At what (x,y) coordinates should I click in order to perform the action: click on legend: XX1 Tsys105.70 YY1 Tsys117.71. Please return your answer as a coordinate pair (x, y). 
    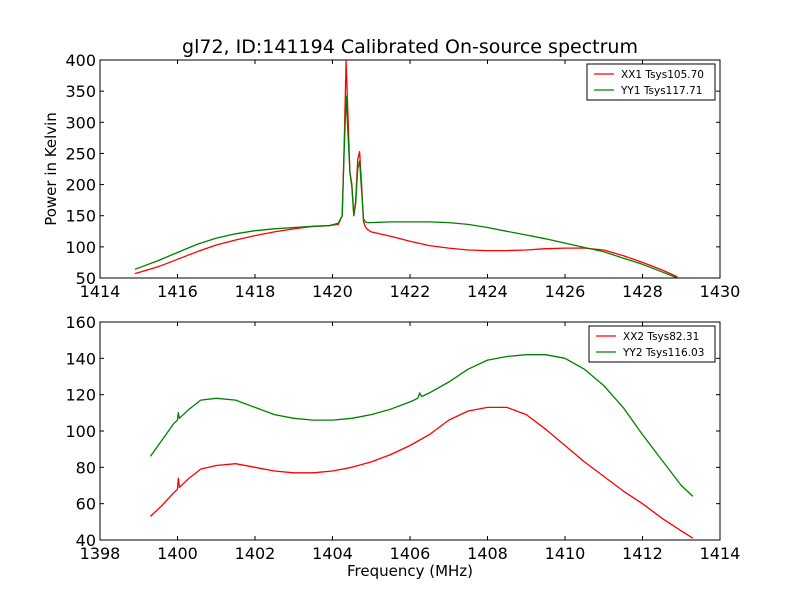
    Looking at the image, I should click on (651, 82).